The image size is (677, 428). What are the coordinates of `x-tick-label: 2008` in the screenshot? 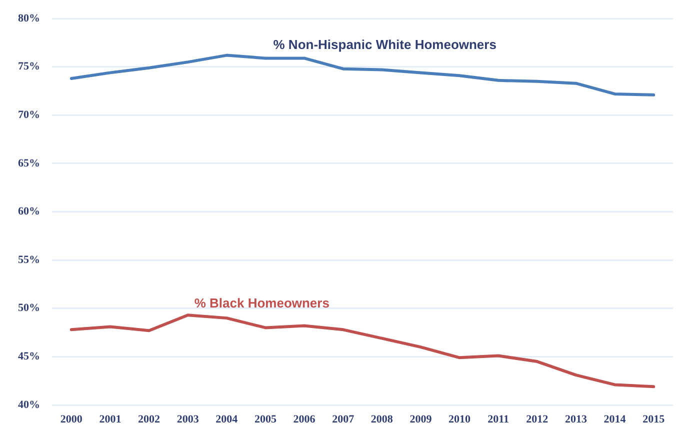 It's located at (382, 419).